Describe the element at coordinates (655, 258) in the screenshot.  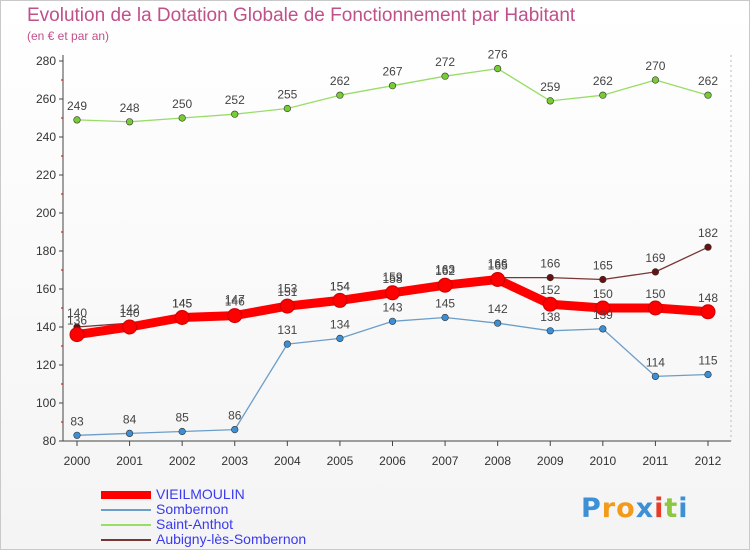
I see `data-label: 169` at that location.